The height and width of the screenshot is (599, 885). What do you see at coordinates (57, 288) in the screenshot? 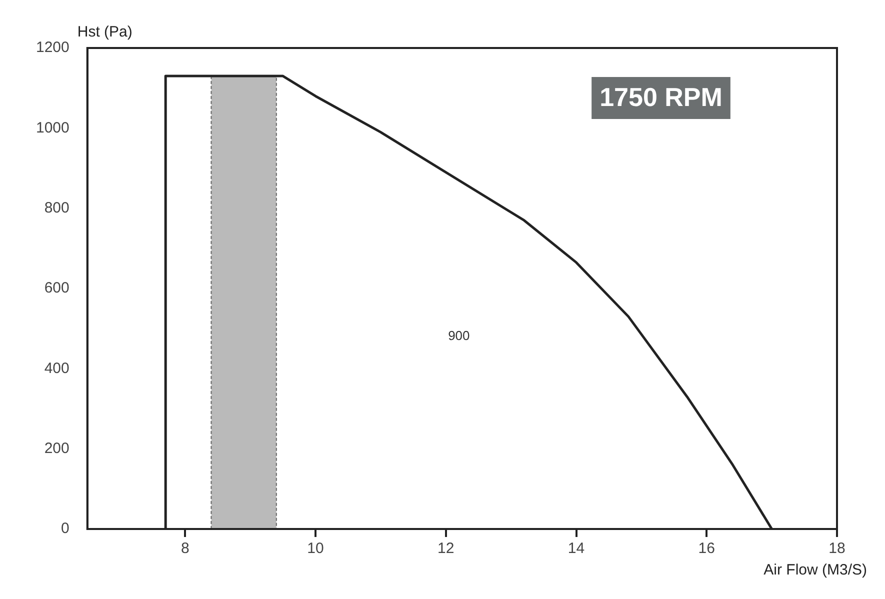
I see `y-tick-label: 600` at bounding box center [57, 288].